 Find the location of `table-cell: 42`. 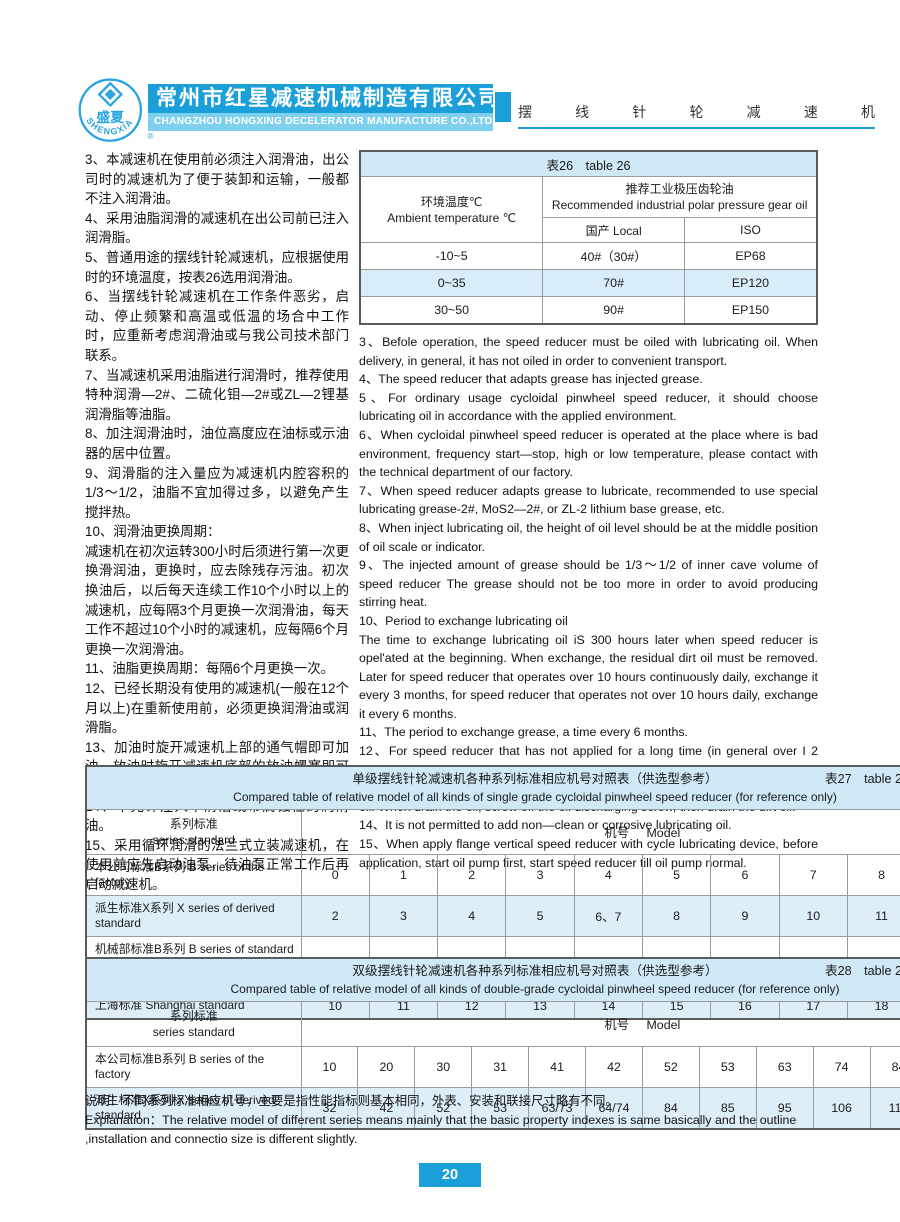

table-cell: 42 is located at coordinates (614, 1067).